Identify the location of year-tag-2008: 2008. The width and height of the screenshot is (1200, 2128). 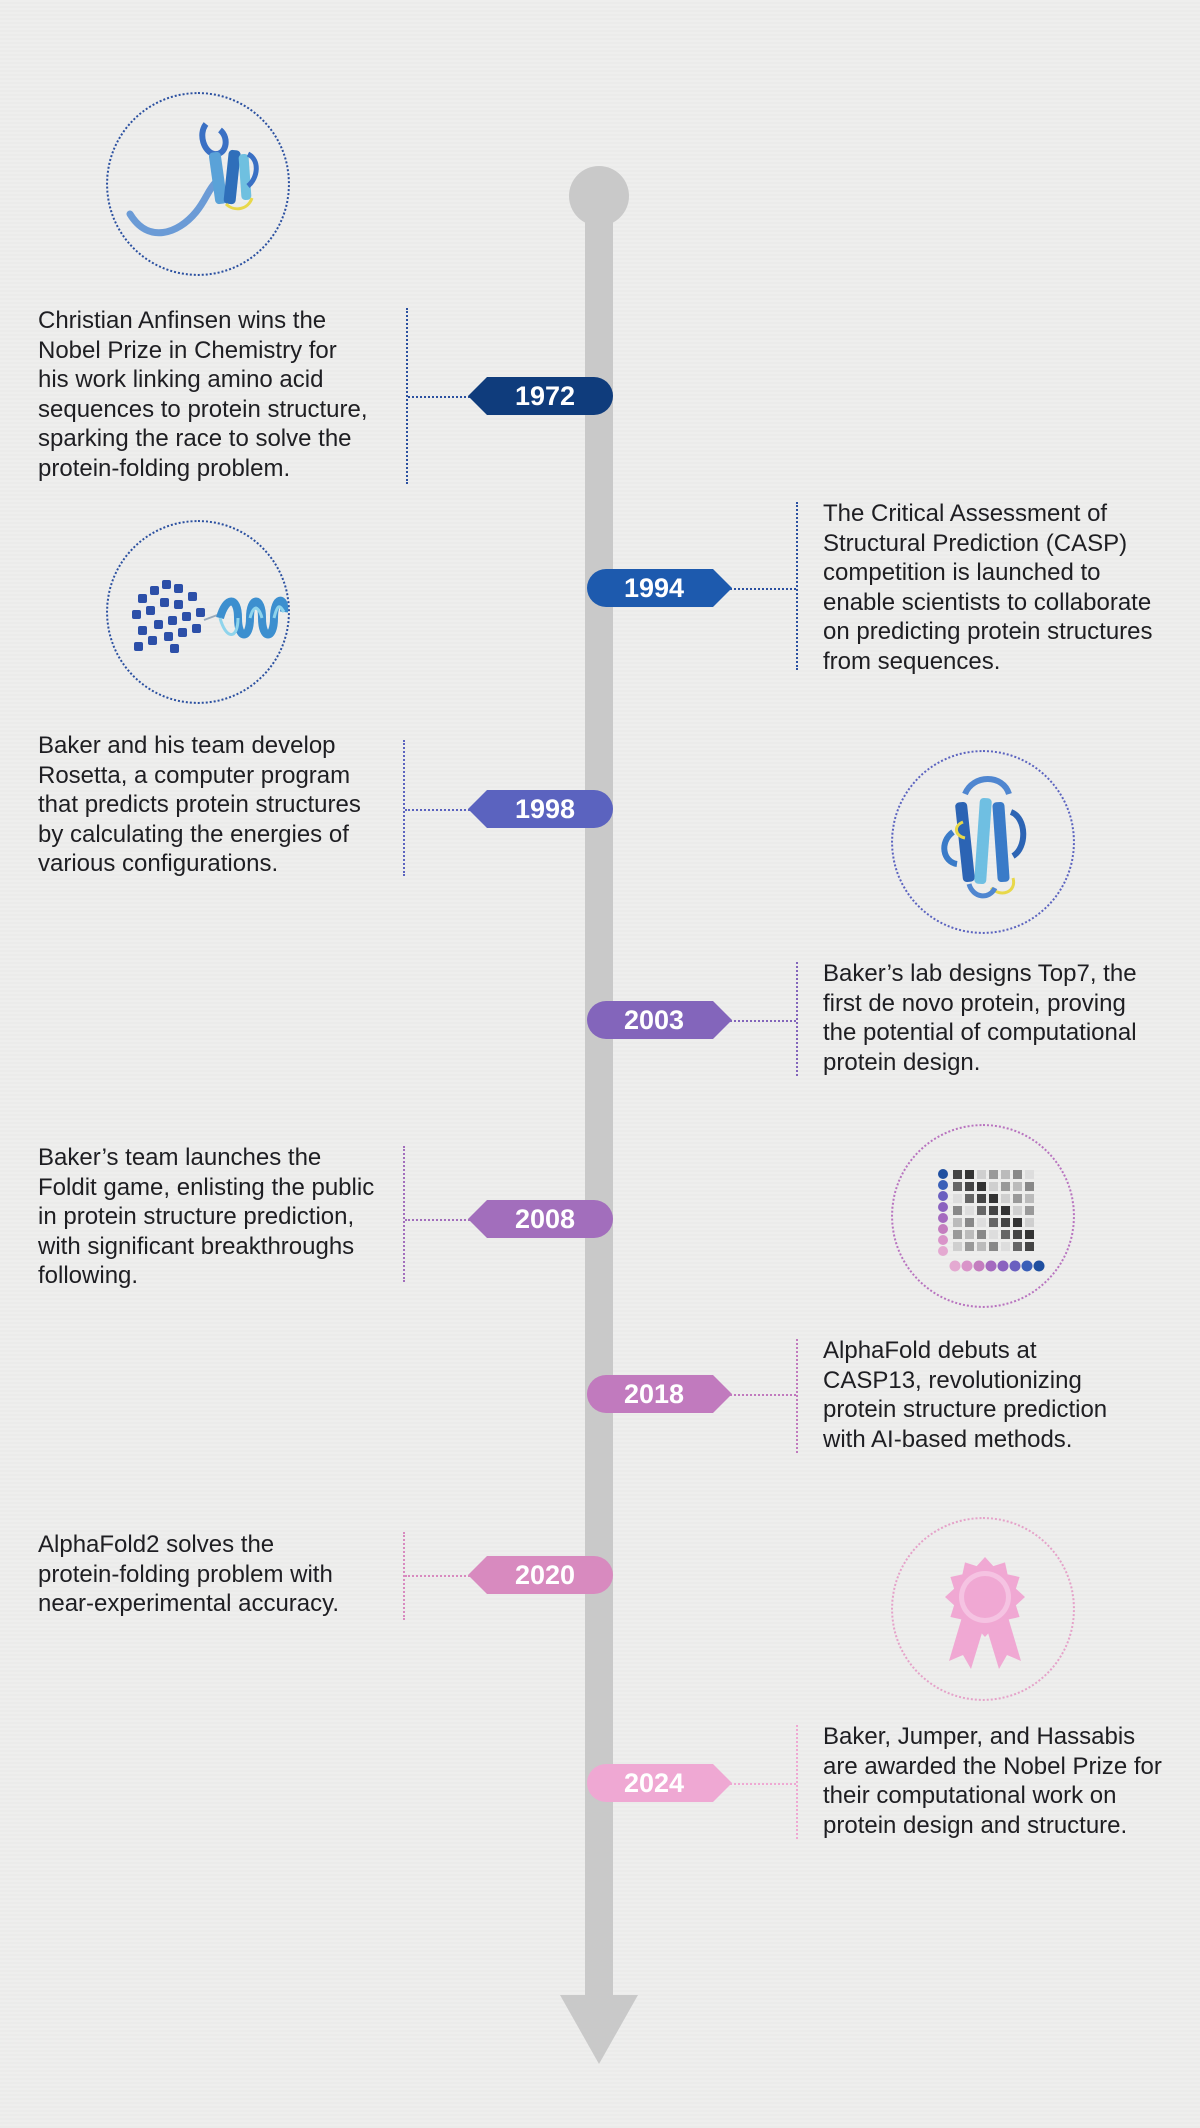
(540, 1219).